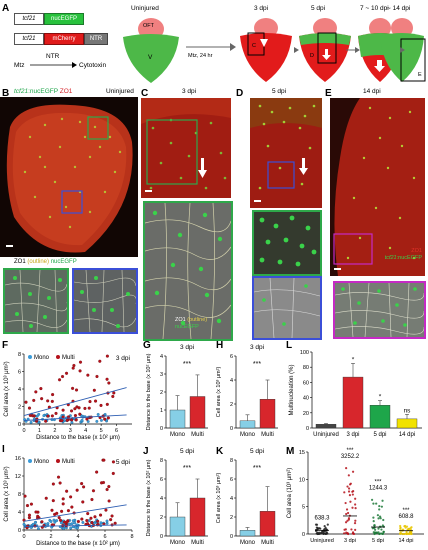 The height and width of the screenshot is (550, 428). What do you see at coordinates (6, 93) in the screenshot?
I see `panel-letter: B` at bounding box center [6, 93].